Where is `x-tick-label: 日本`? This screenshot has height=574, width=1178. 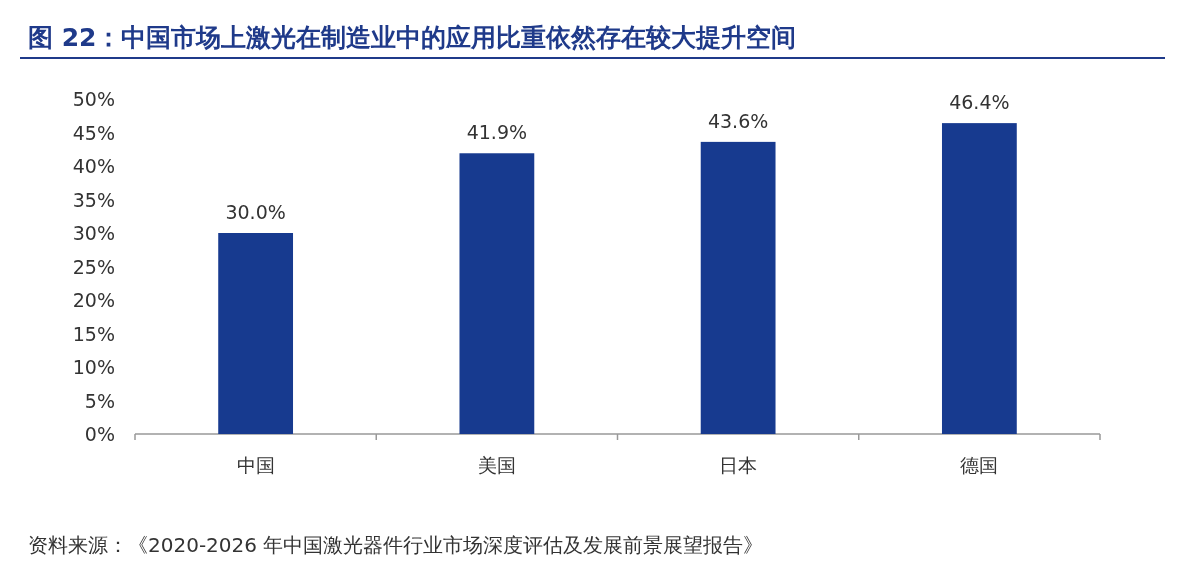
x-tick-label: 日本 is located at coordinates (738, 465).